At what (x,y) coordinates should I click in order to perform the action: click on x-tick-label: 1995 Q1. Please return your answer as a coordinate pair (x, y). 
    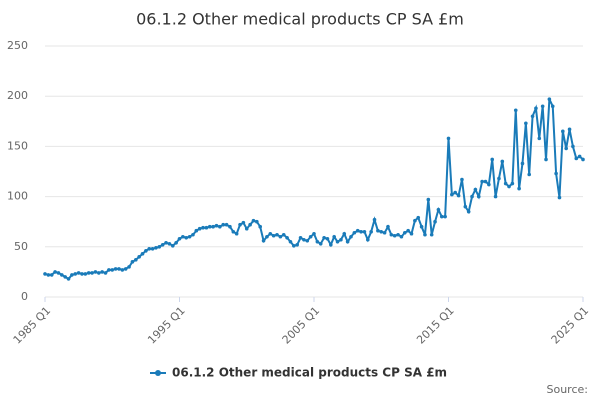
    Looking at the image, I should click on (166, 325).